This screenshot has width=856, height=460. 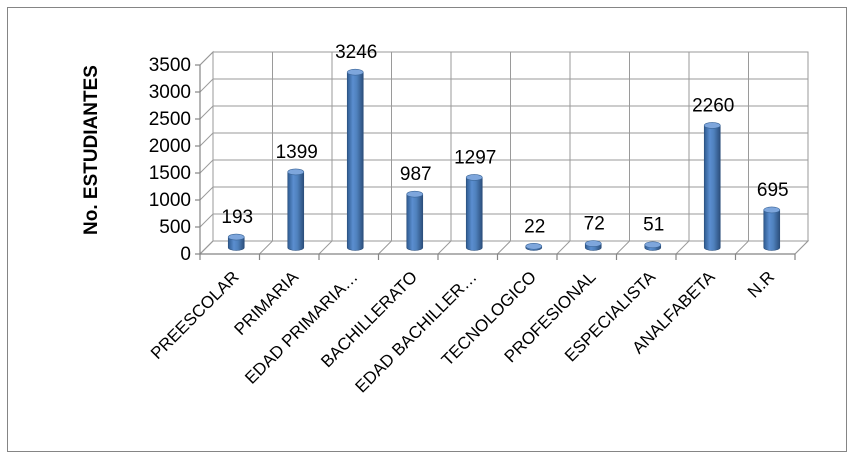 I want to click on data-label: 193, so click(x=237, y=217).